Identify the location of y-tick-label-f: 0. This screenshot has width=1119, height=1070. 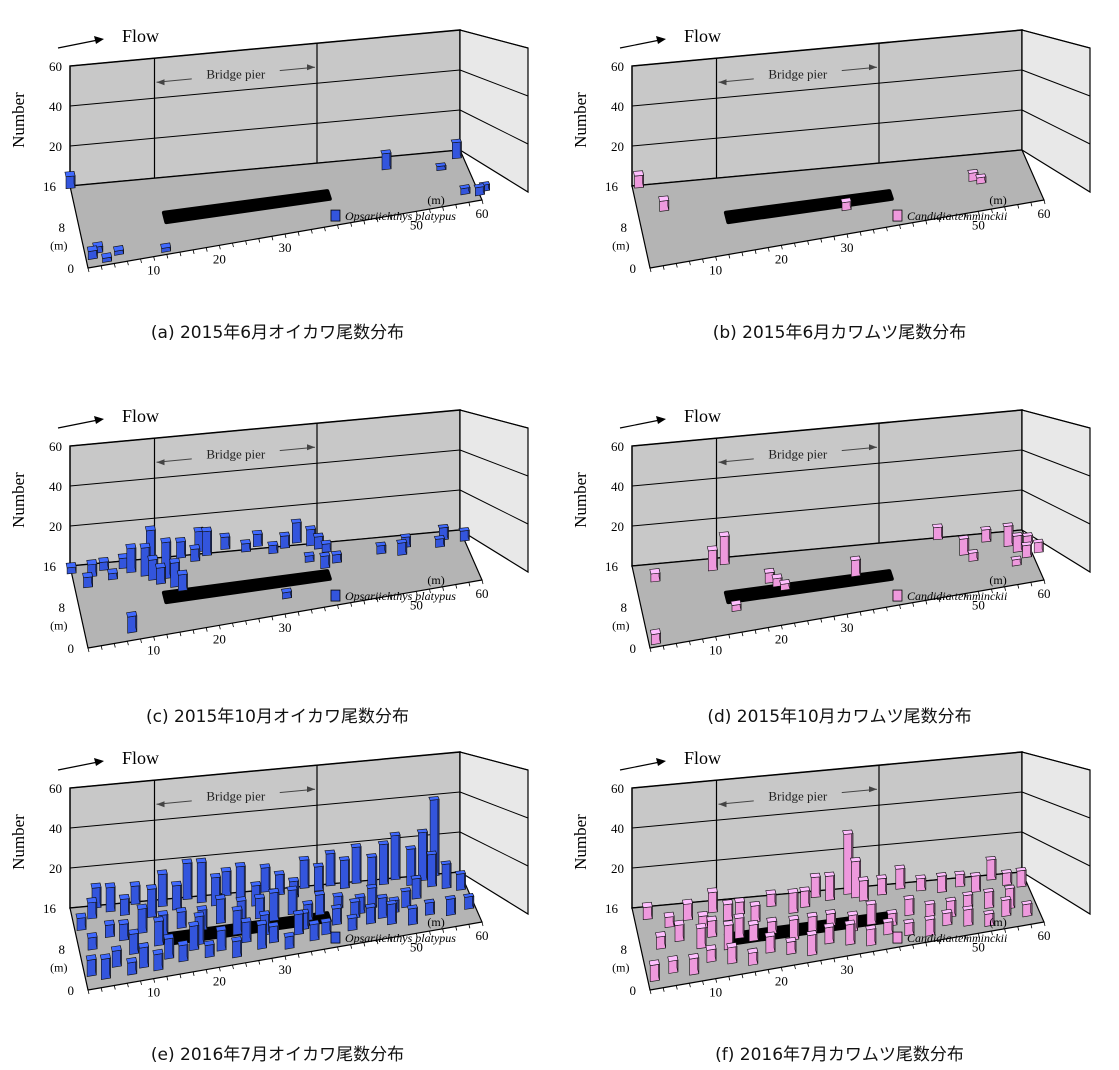
(633, 990).